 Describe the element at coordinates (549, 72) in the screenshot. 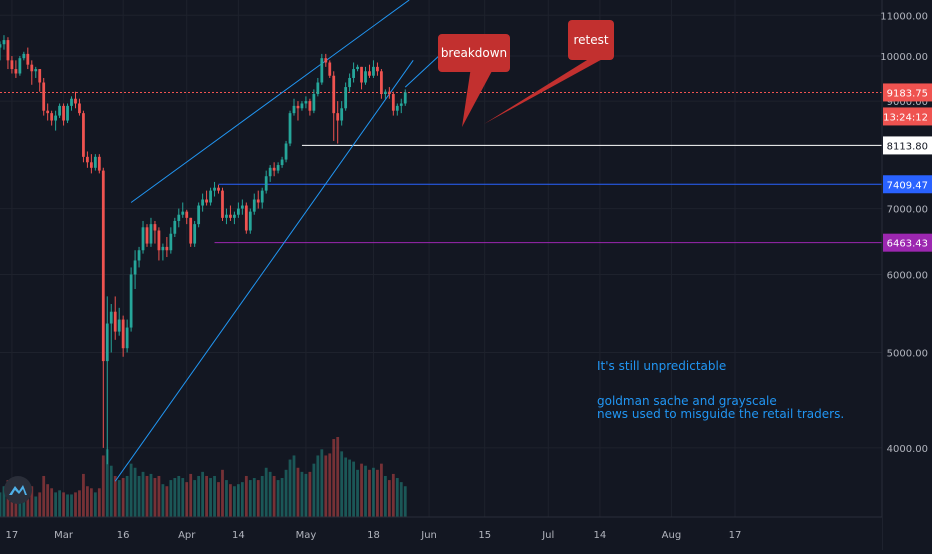

I see `callout-retest: retest` at that location.